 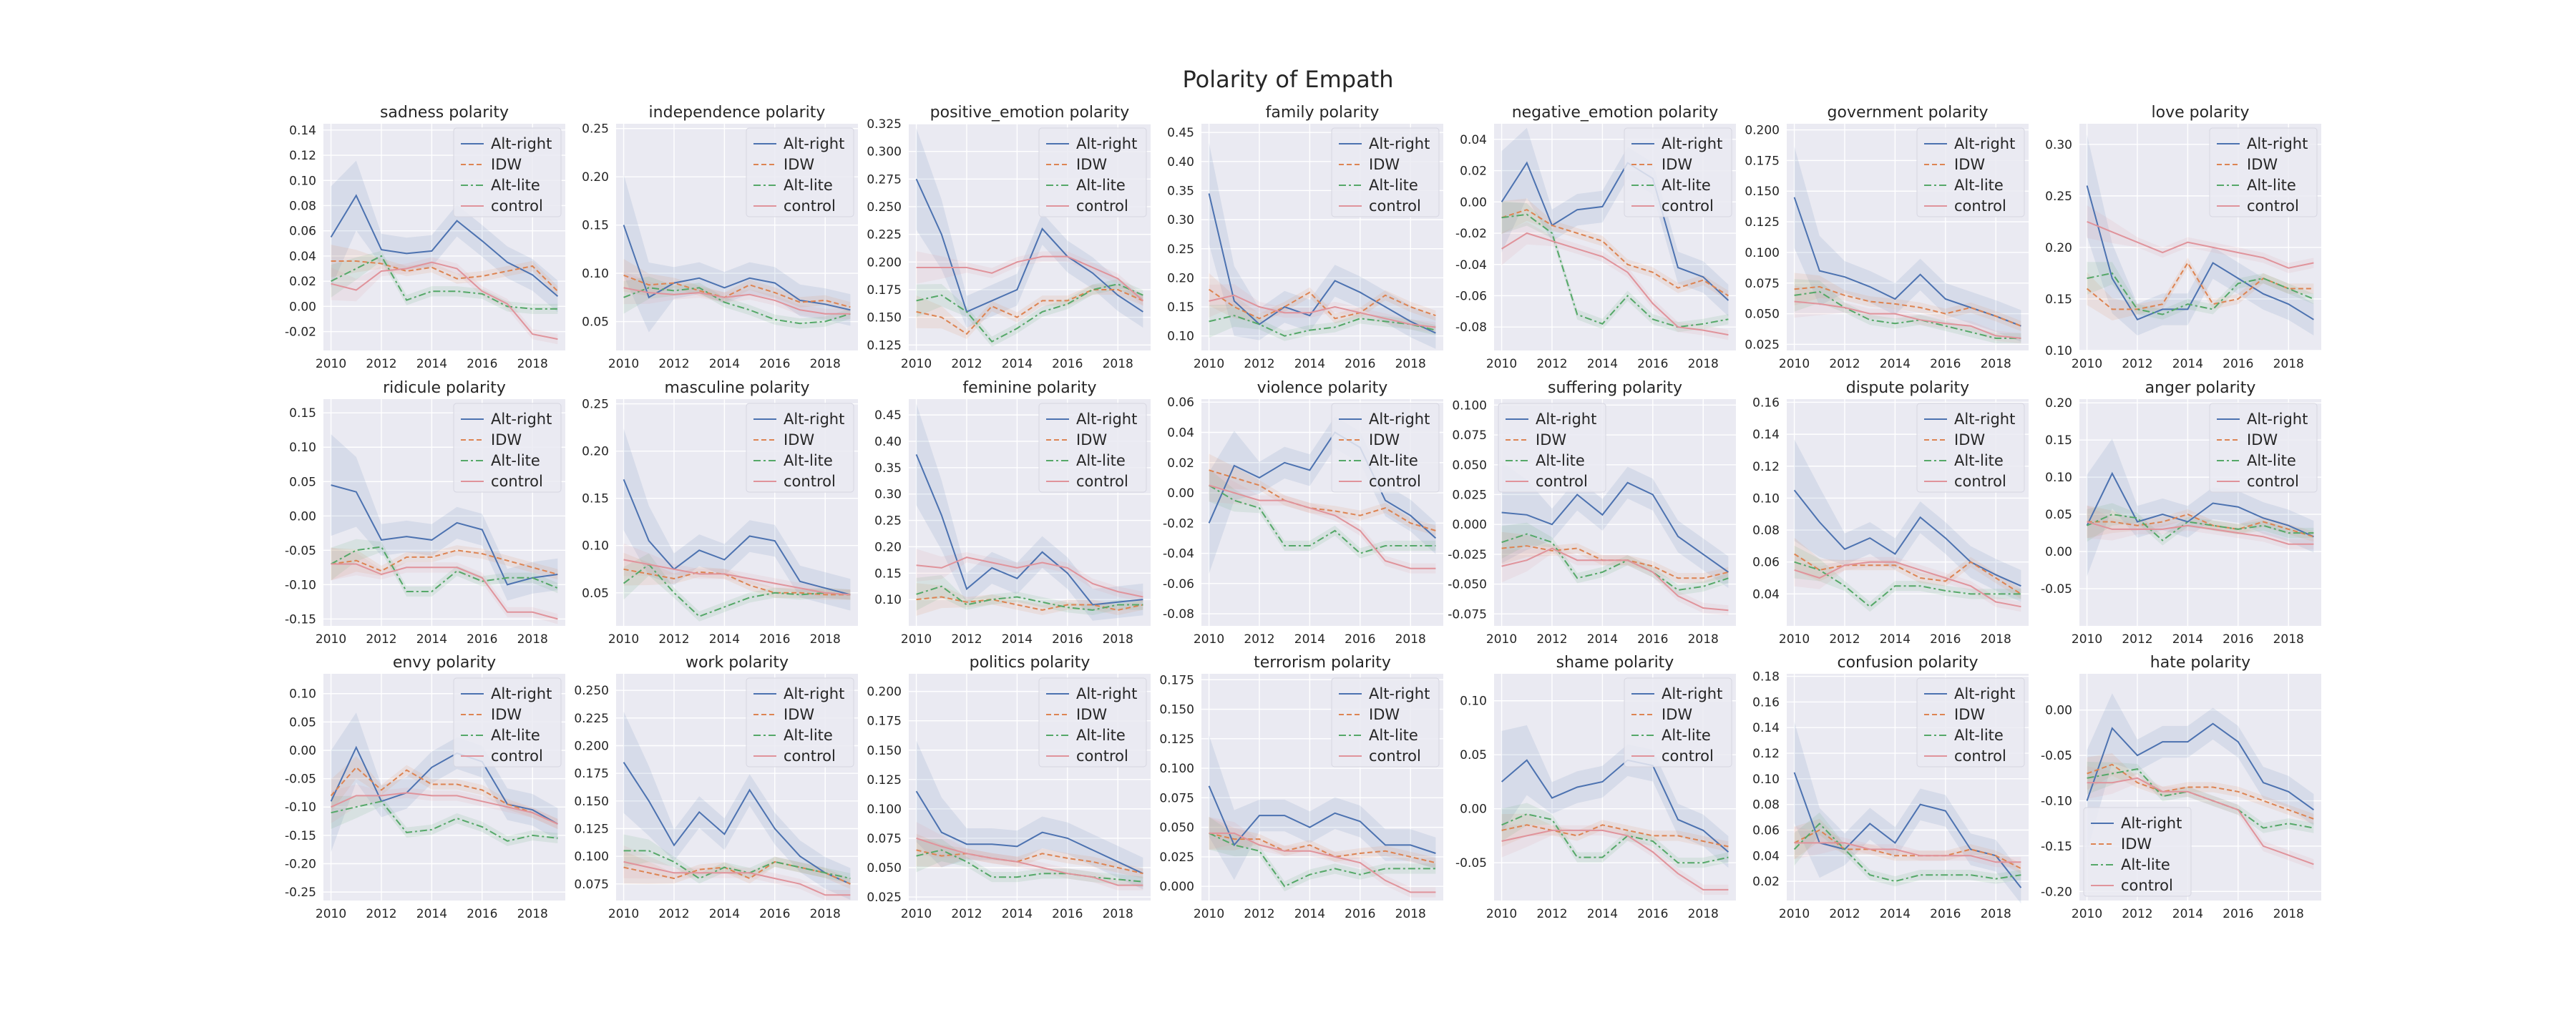 What do you see at coordinates (737, 663) in the screenshot?
I see `panel-title: work polarity` at bounding box center [737, 663].